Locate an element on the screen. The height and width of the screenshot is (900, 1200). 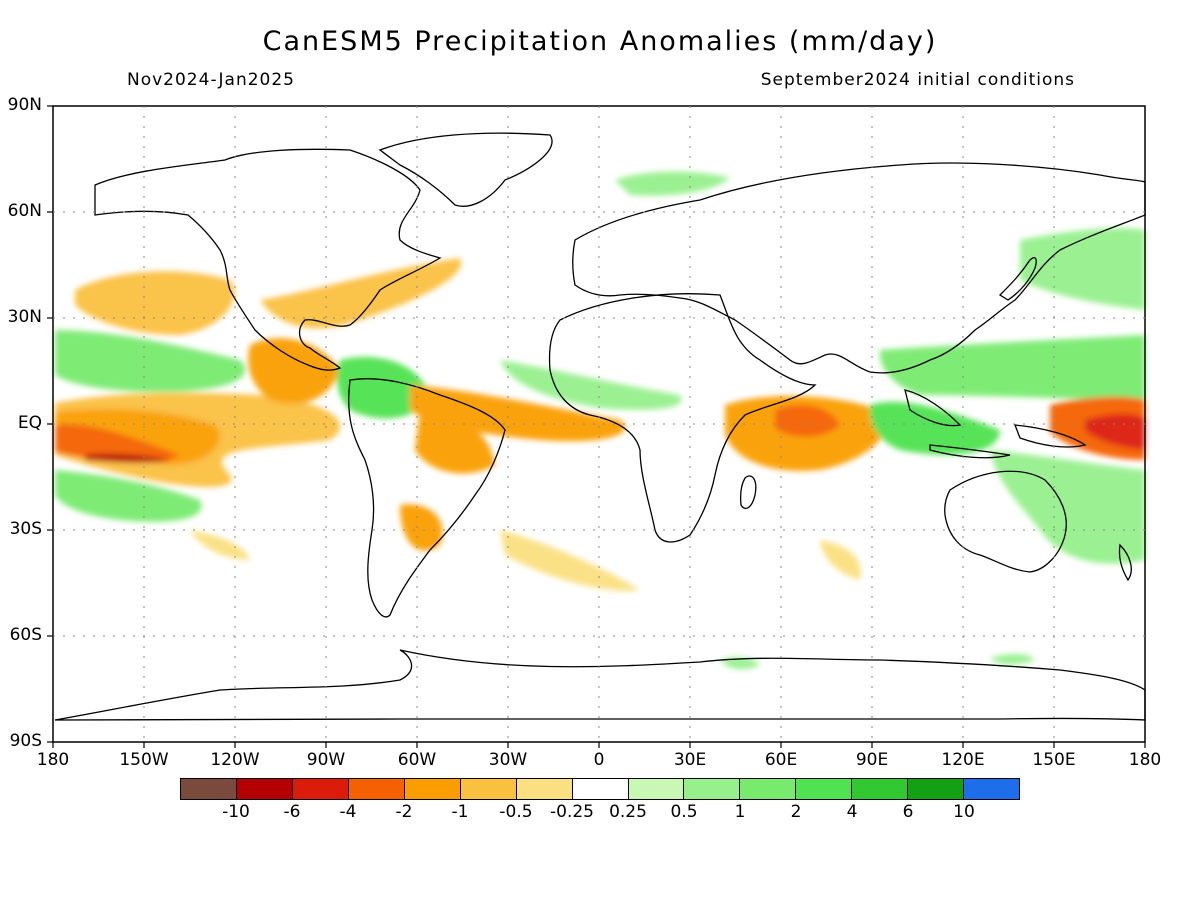
longitude-label: 90W is located at coordinates (326, 760).